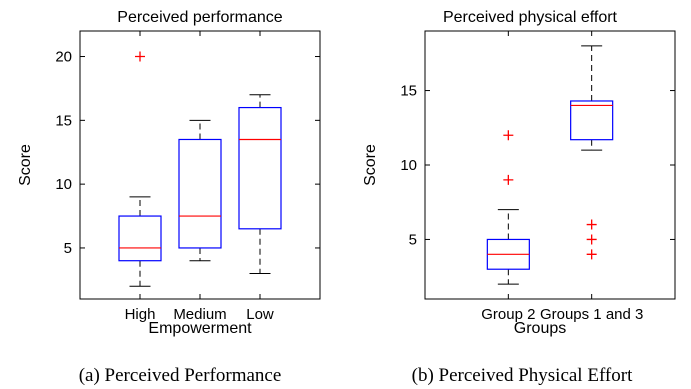 This screenshot has width=691, height=389. I want to click on chart-b-boxes, so click(550, 165).